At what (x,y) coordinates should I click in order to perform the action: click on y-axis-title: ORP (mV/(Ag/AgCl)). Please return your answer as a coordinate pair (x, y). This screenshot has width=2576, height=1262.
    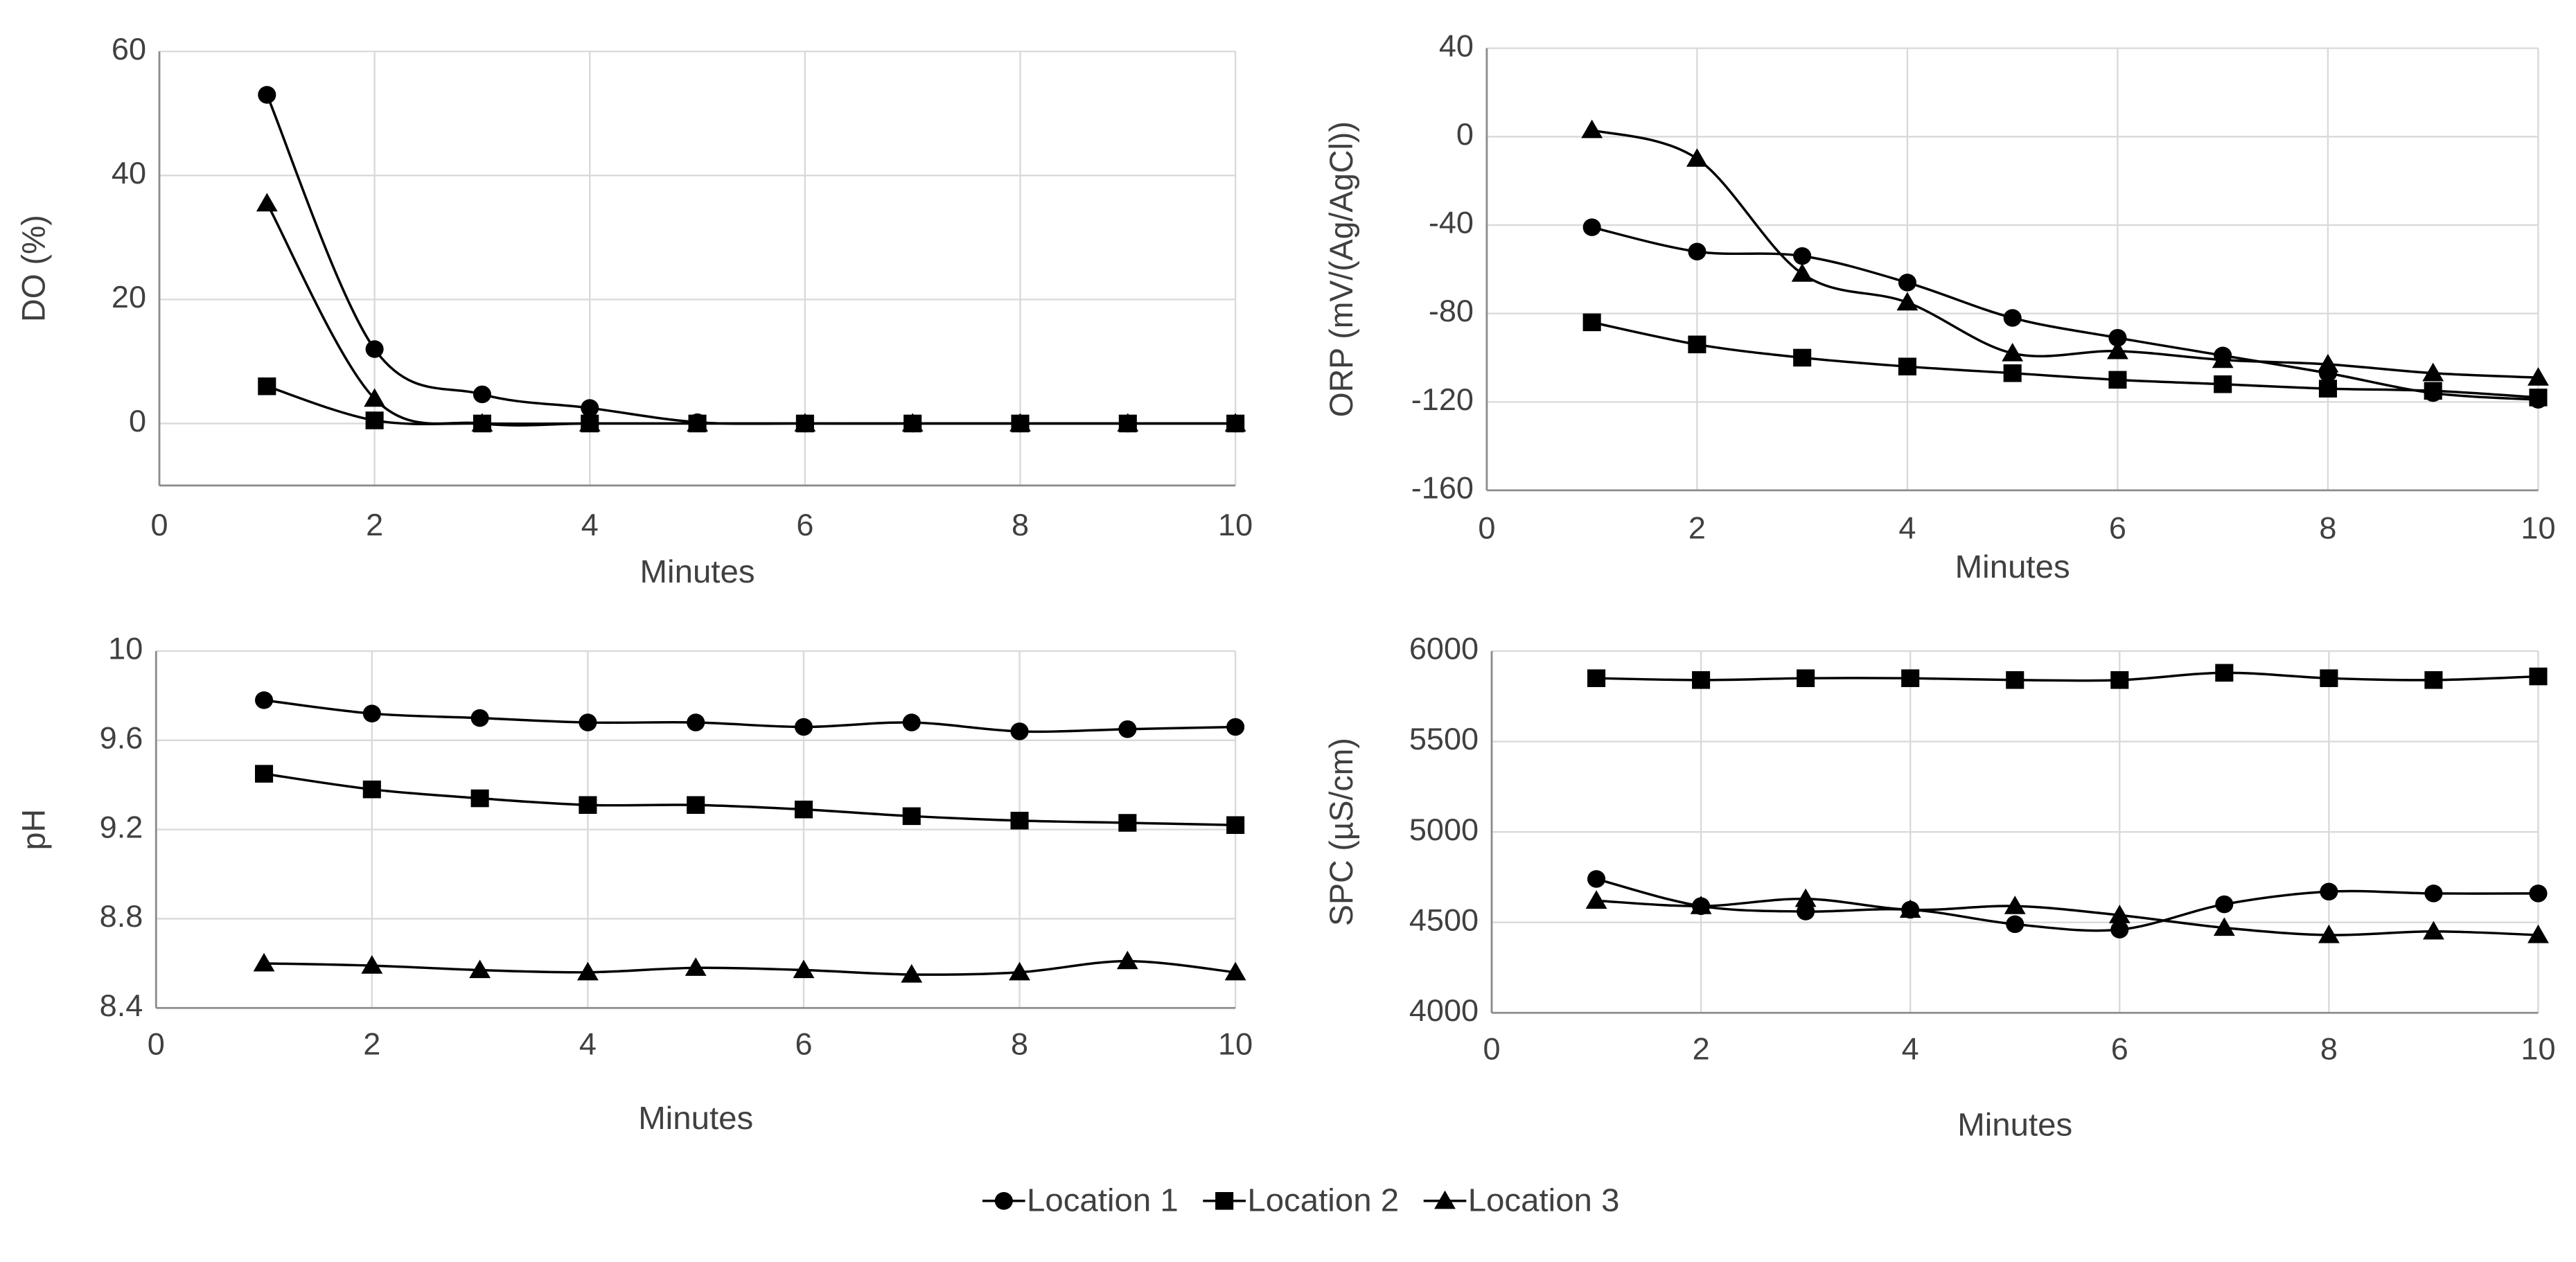
    Looking at the image, I should click on (1341, 269).